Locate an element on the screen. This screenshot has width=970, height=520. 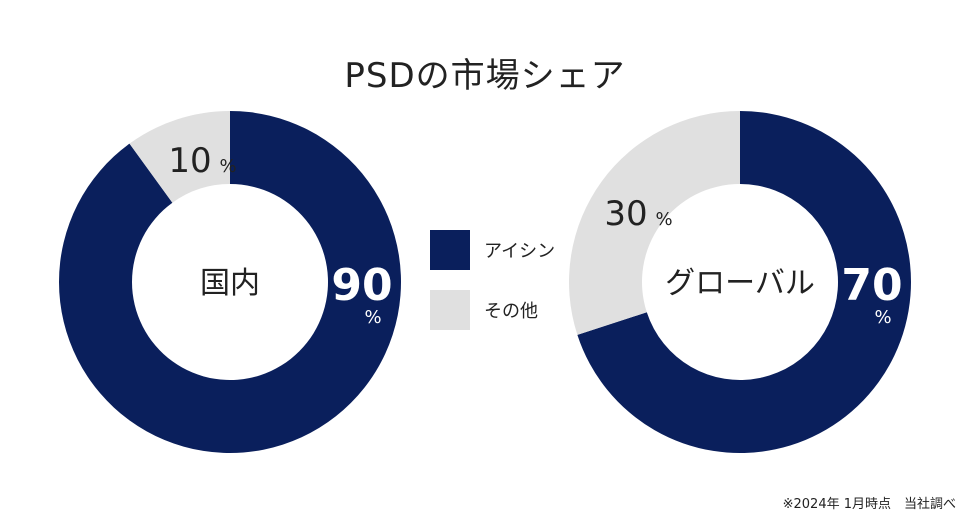
center-label-domestic: 国内 is located at coordinates (230, 283).